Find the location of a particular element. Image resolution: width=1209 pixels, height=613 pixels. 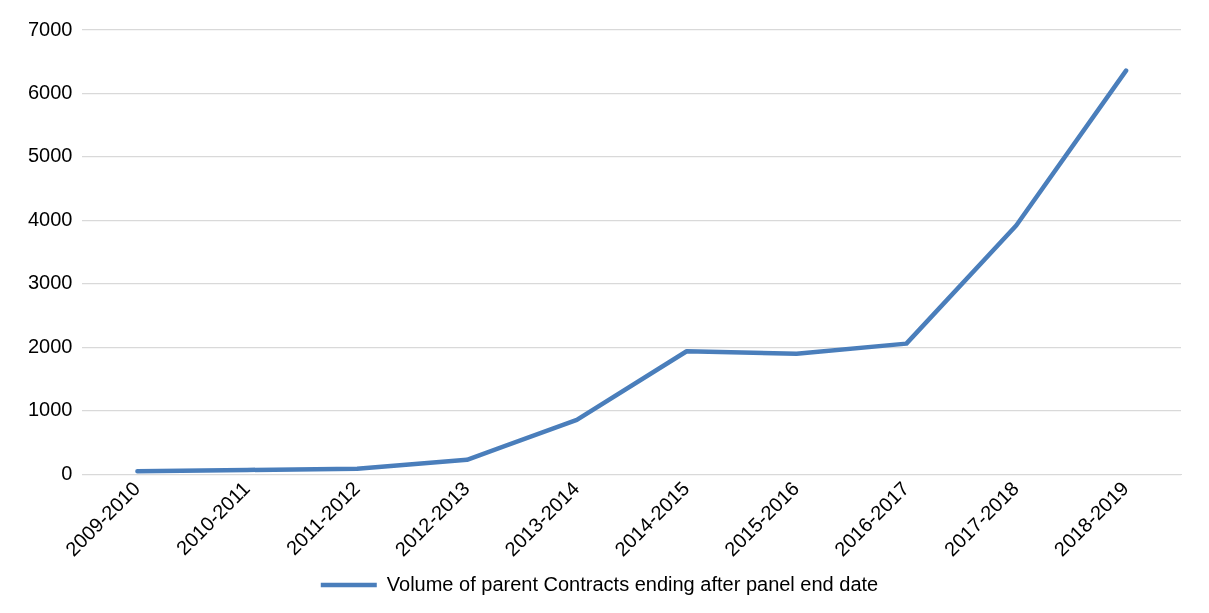

y-tick-label: 0 is located at coordinates (67, 472).